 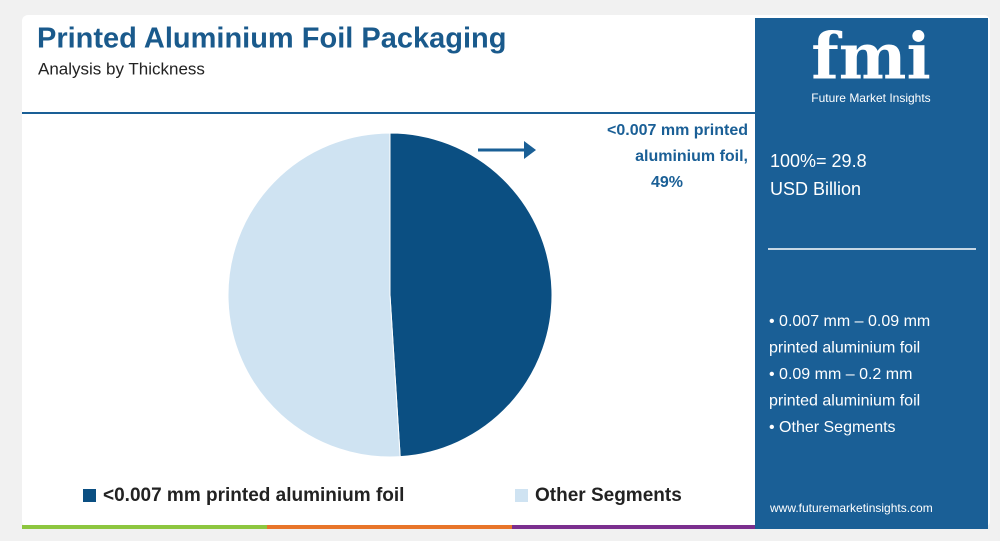 What do you see at coordinates (849, 321) in the screenshot?
I see `segment-list: • 0.007 mm – 0.09 mm` at bounding box center [849, 321].